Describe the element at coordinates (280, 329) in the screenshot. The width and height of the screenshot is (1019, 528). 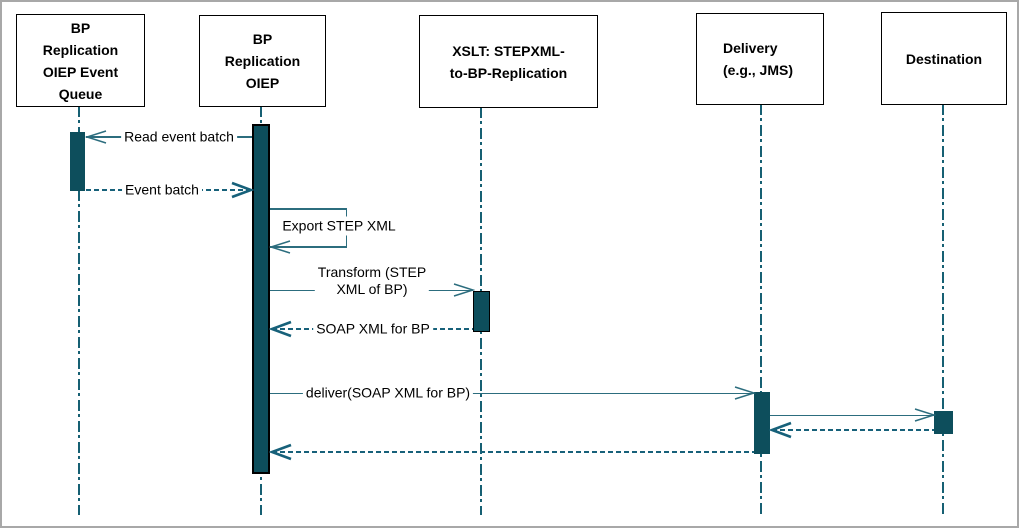
I see `arrowhead-left-soap-xml` at that location.